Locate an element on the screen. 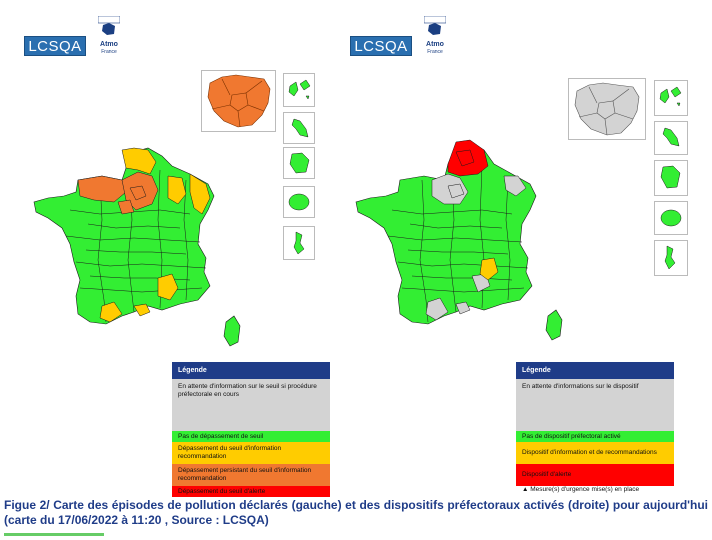 This screenshot has height=540, width=712. logo-atmo-right: Atmo France is located at coordinates (435, 36).